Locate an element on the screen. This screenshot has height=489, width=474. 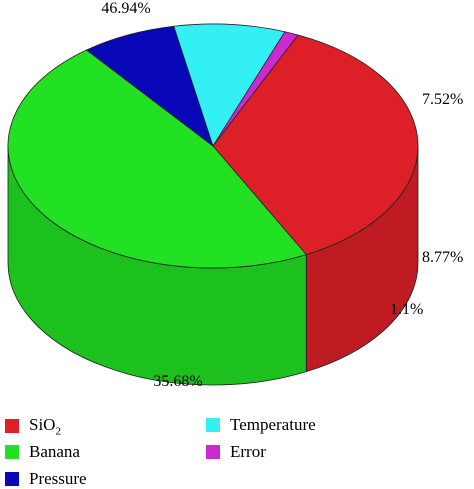
legend-item-sio: SiO2 is located at coordinates (33, 426).